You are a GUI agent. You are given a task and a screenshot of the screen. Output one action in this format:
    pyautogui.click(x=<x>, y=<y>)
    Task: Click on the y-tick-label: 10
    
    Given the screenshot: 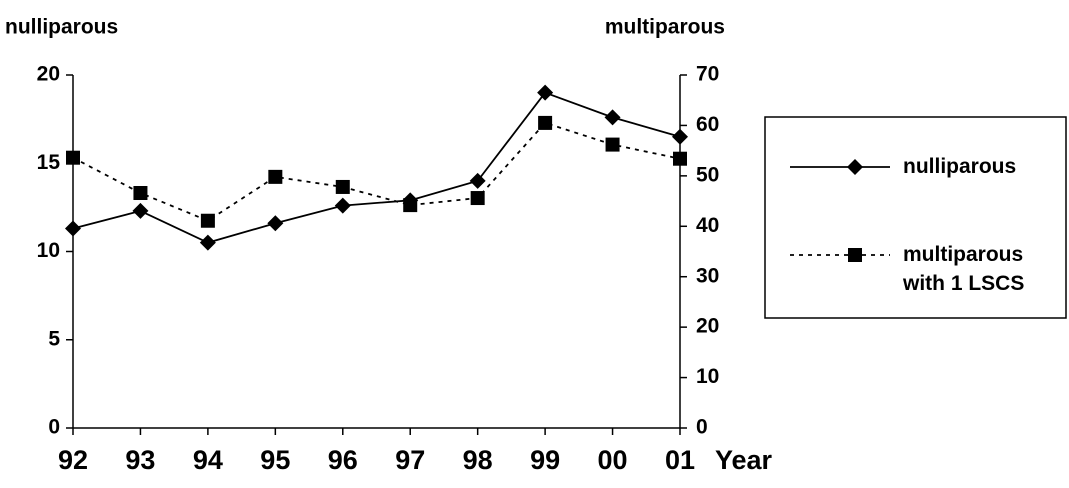 What is the action you would take?
    pyautogui.click(x=48, y=250)
    